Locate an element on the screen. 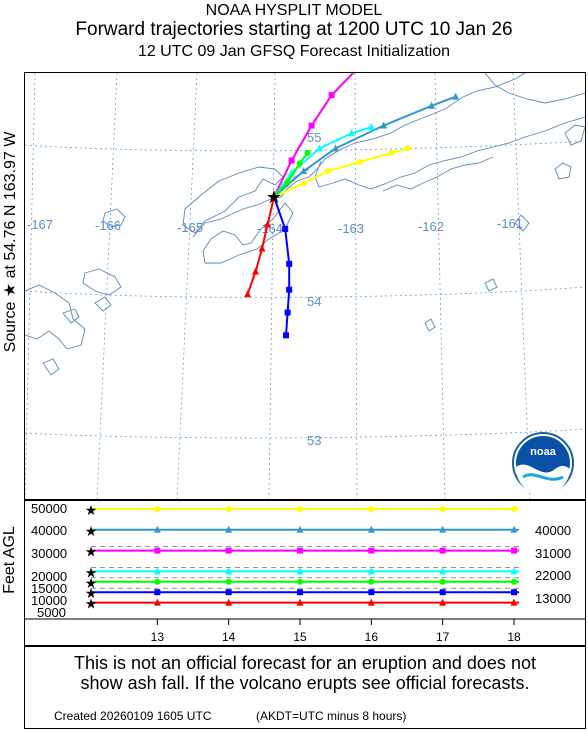 This screenshot has height=730, width=588. level-label: 10000 is located at coordinates (49, 600).